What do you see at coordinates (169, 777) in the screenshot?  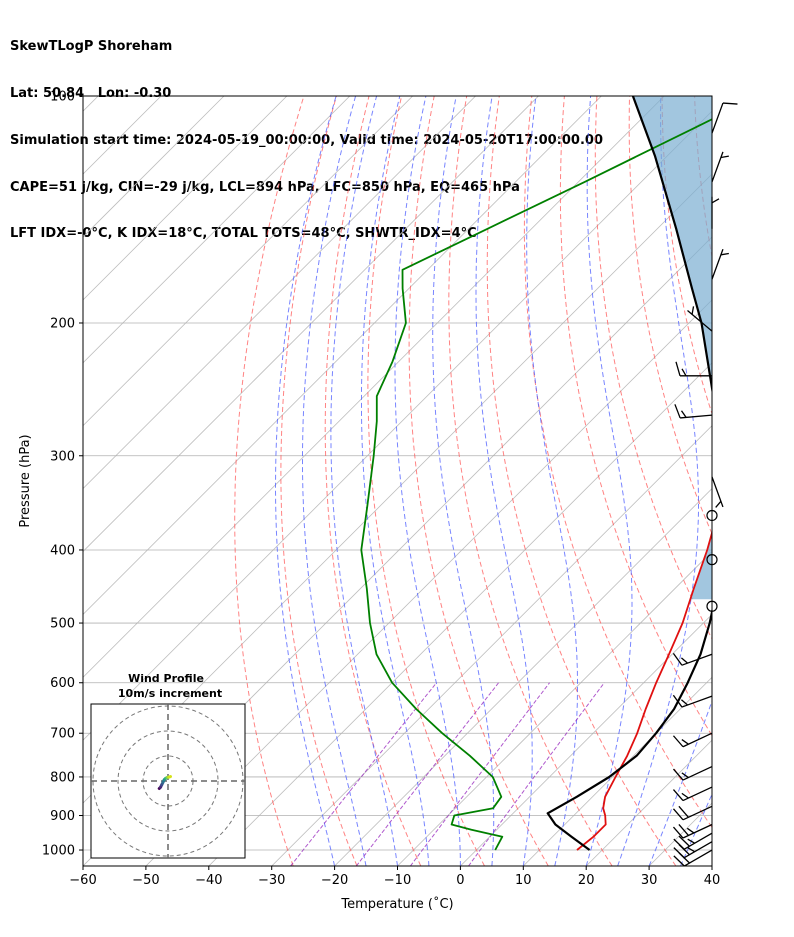 I see `hodograph-trace-segment` at bounding box center [169, 777].